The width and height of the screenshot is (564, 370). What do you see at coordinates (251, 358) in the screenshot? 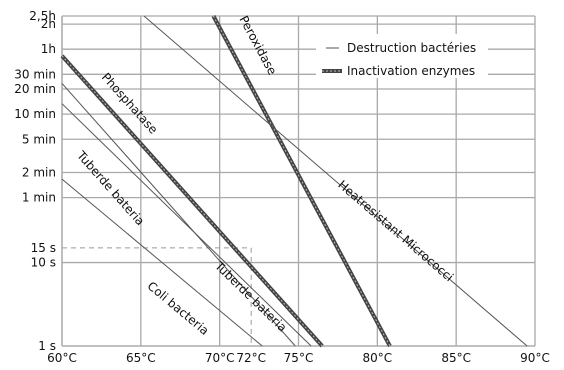
I see `x-tick-label-3: 72°C` at bounding box center [251, 358].